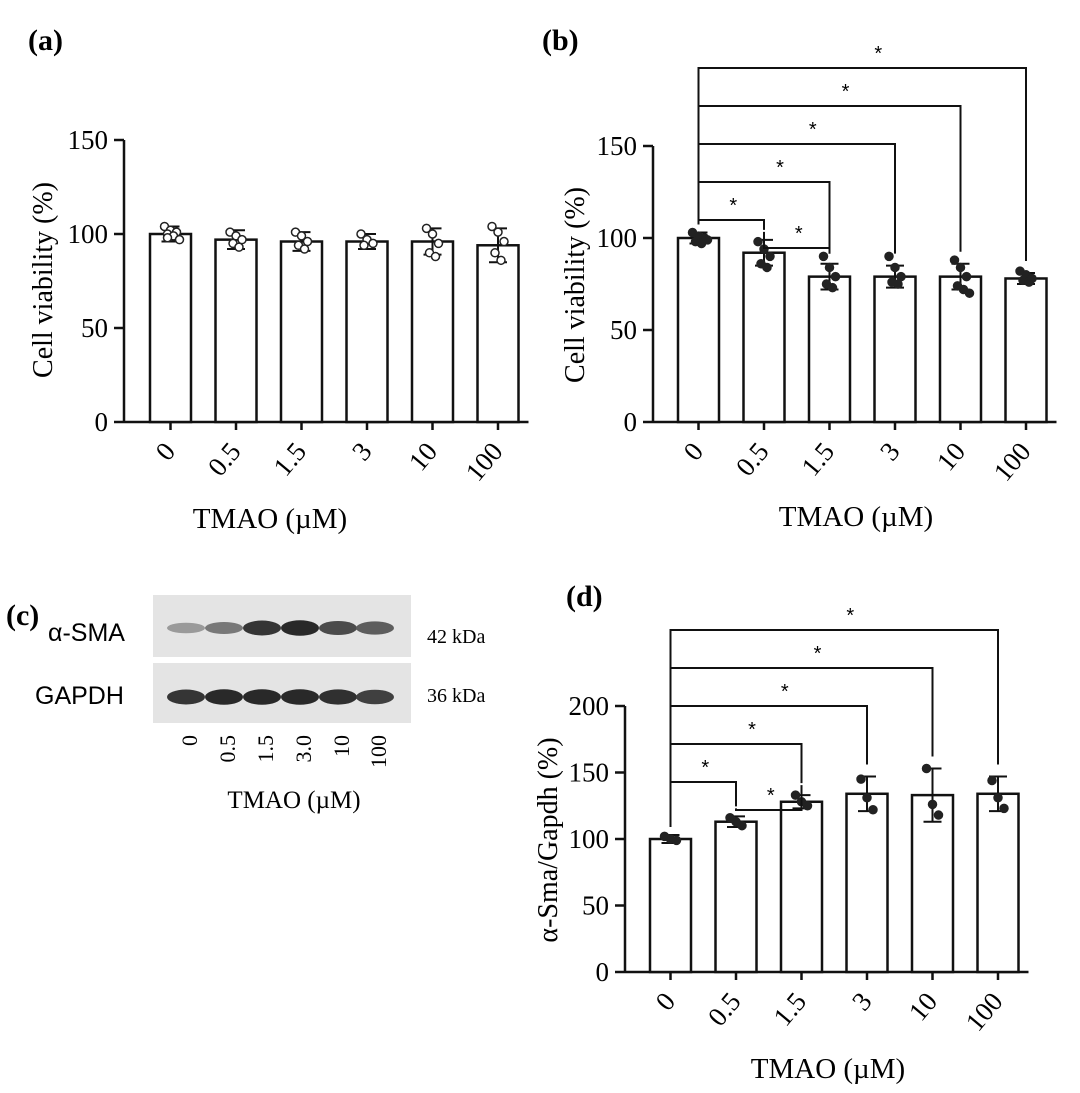 This screenshot has width=1080, height=1093. What do you see at coordinates (45, 40) in the screenshot?
I see `panel-label-a: (a)` at bounding box center [45, 40].